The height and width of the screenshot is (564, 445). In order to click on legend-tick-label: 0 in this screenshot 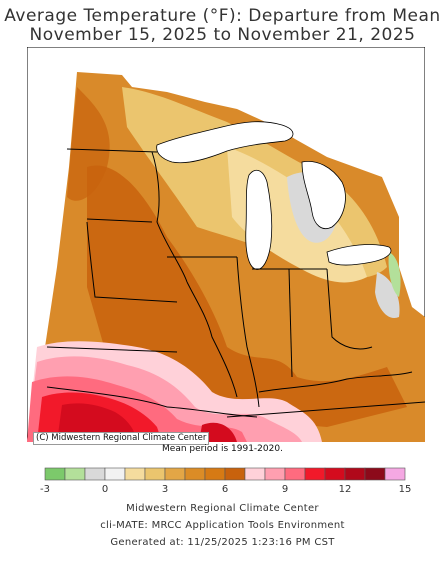, I will do `click(105, 489)`.